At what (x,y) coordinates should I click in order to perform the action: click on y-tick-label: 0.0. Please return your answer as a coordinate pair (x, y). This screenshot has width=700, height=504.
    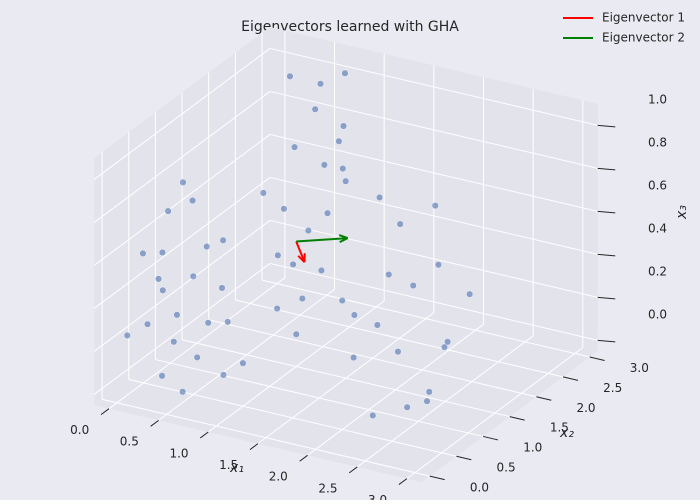
    Looking at the image, I should click on (479, 487).